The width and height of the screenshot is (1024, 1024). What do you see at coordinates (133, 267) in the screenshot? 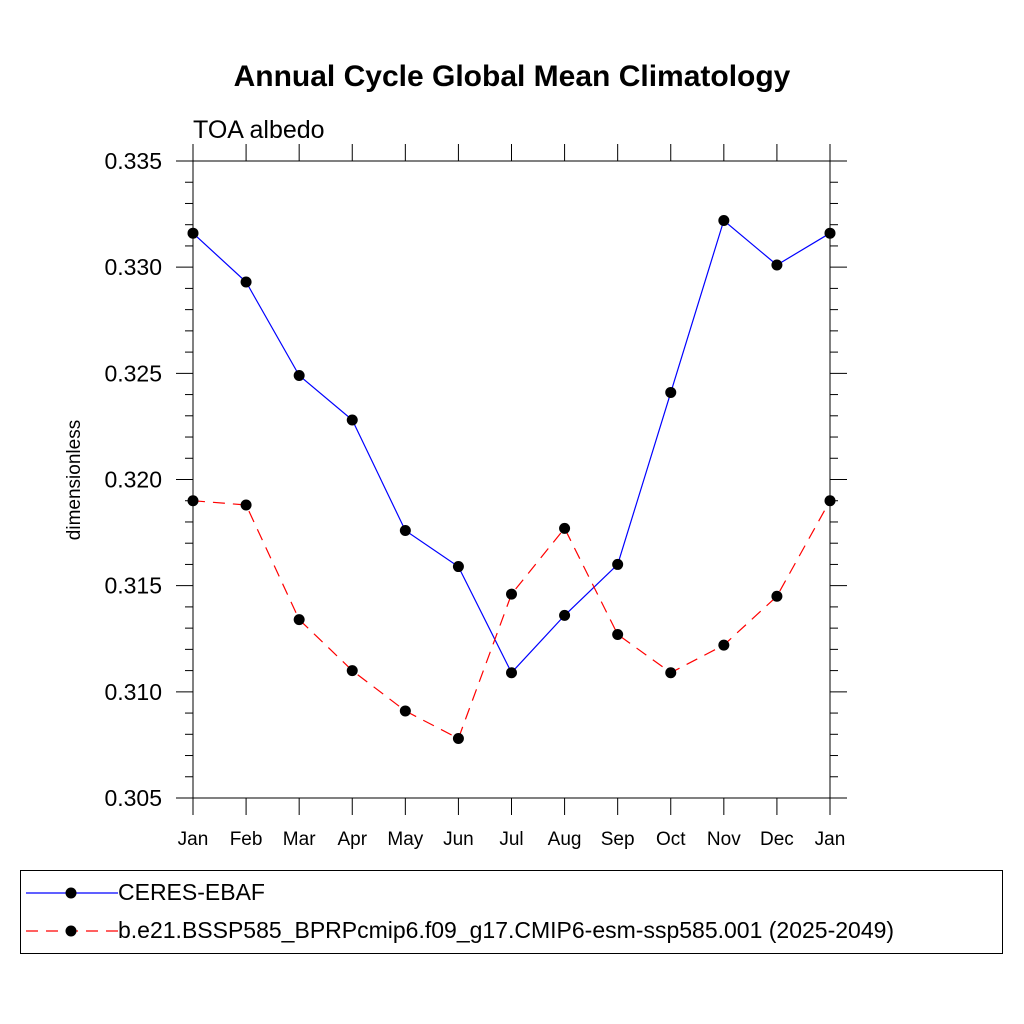
I see `y-tick-label: 0.330` at bounding box center [133, 267].